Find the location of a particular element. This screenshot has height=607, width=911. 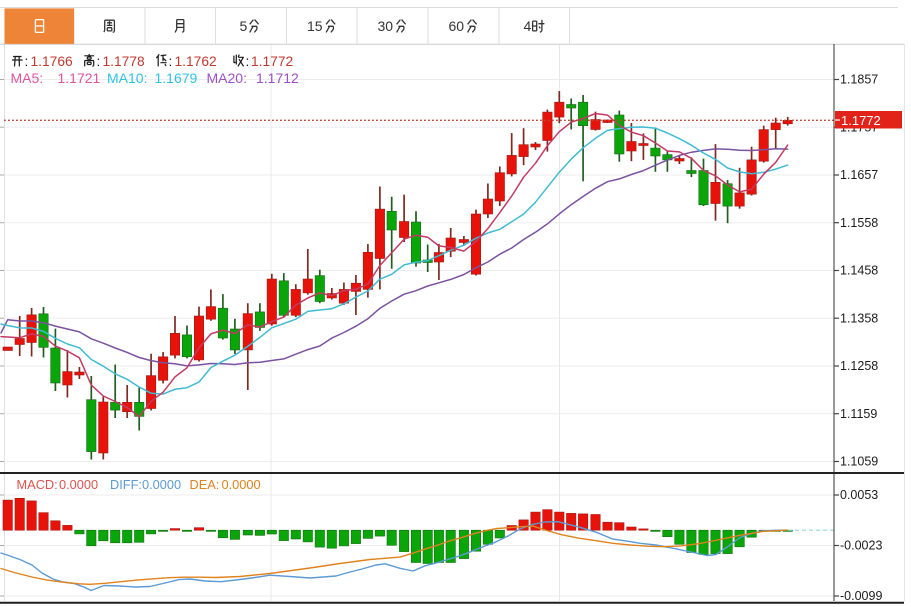

svg-text: 1.1258 is located at coordinates (859, 366).